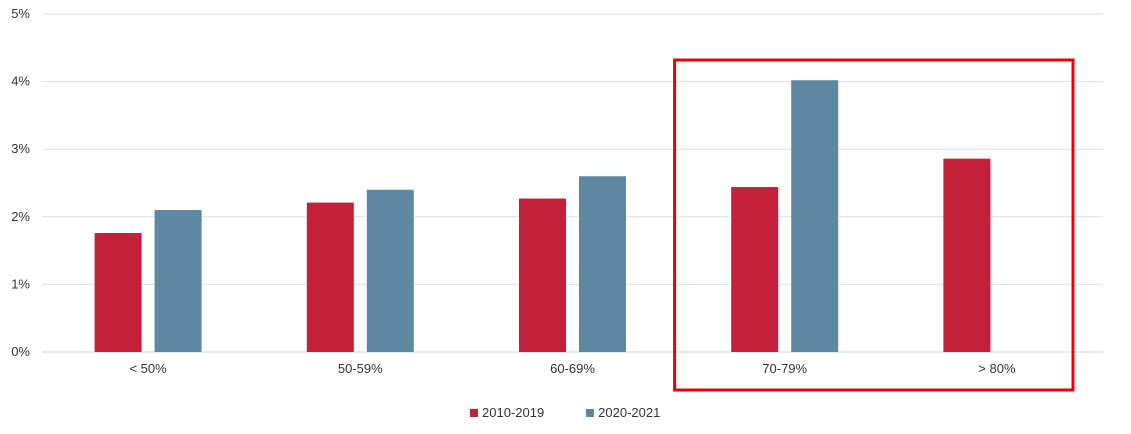 The image size is (1131, 434). Describe the element at coordinates (629, 412) in the screenshot. I see `legend-label-series-2: 2020-2021` at that location.